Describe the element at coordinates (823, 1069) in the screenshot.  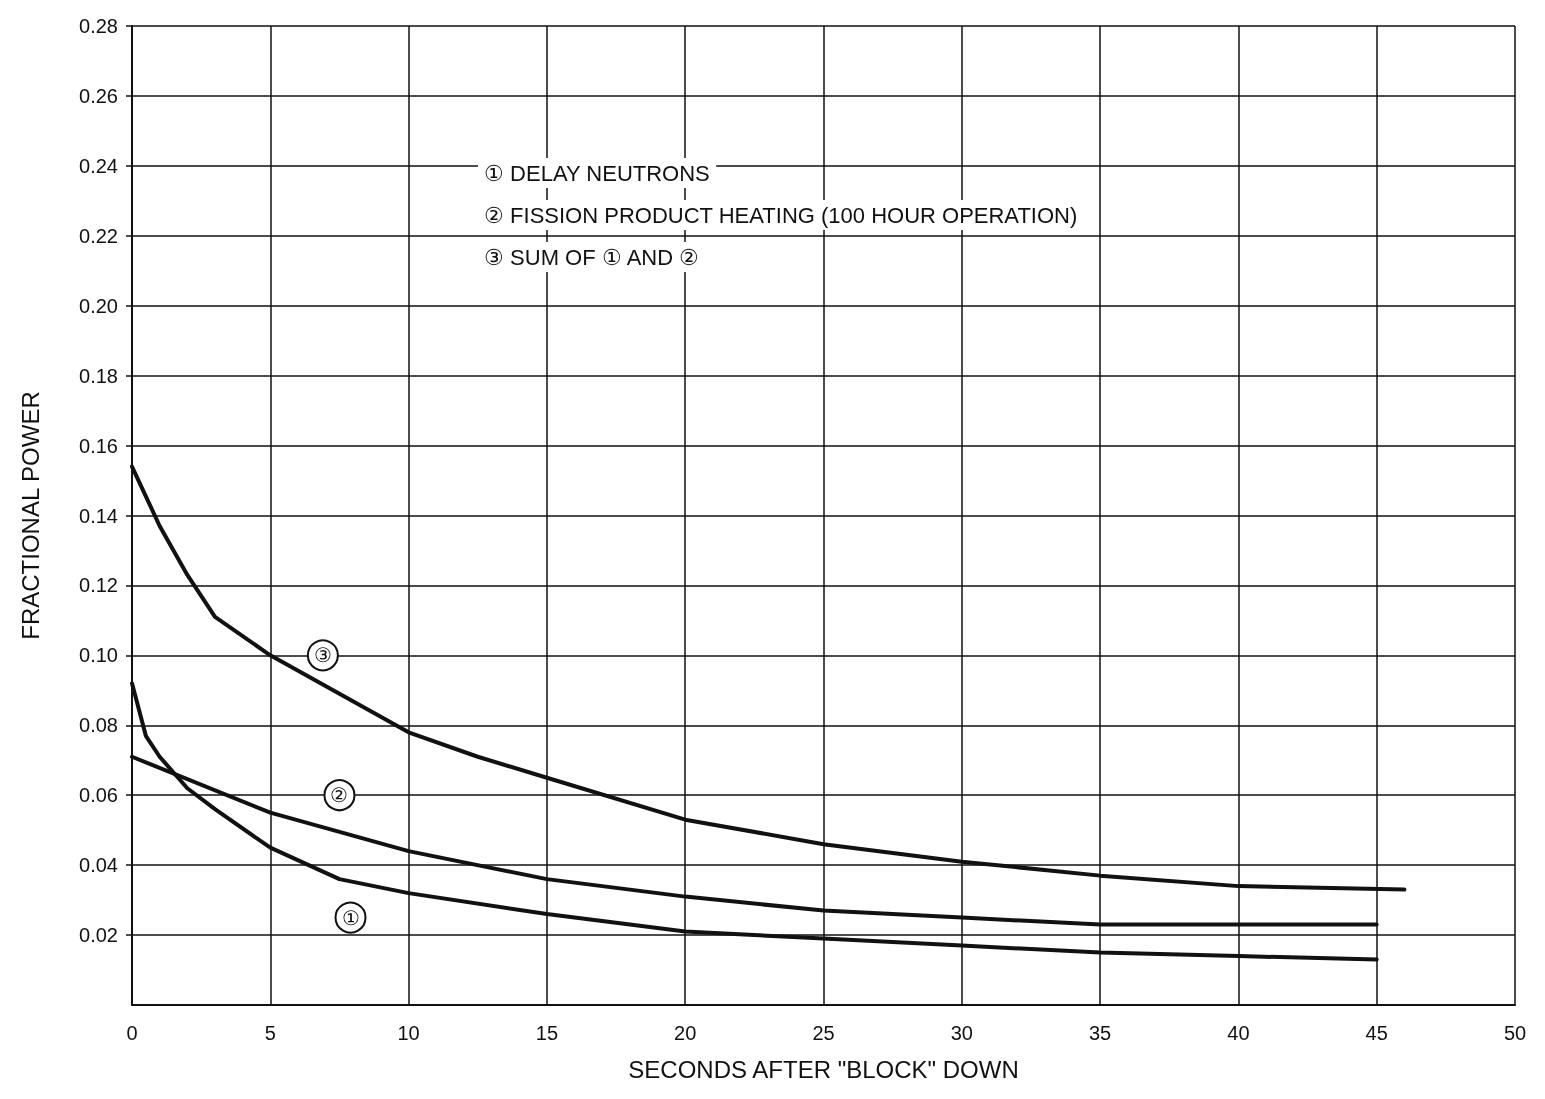
I see `x-axis-title: SECONDS AFTER "BLOCK" DOWN` at that location.